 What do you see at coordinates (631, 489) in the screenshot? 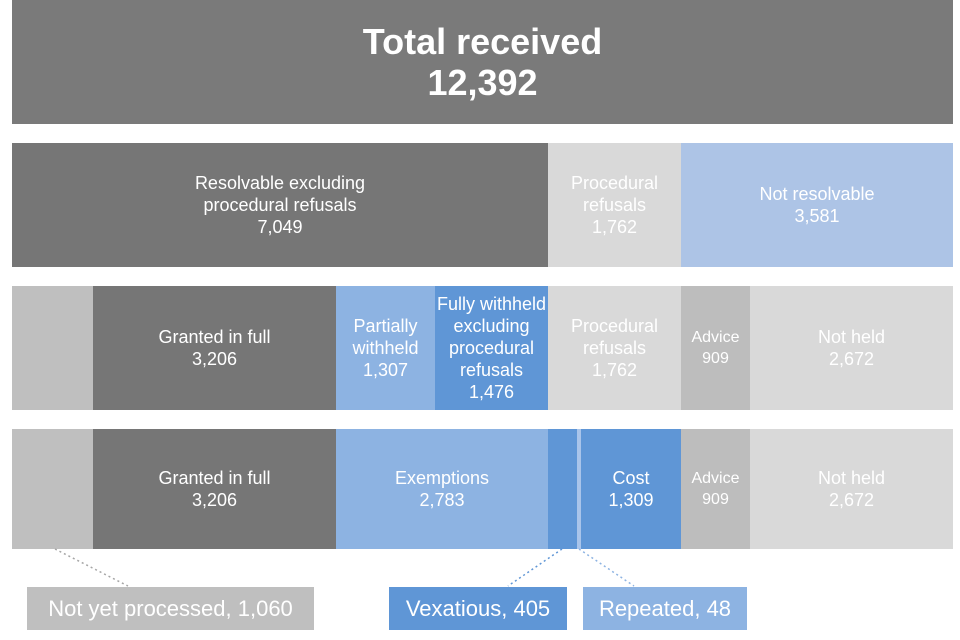
I see `cost-block: Cost 1,309` at bounding box center [631, 489].